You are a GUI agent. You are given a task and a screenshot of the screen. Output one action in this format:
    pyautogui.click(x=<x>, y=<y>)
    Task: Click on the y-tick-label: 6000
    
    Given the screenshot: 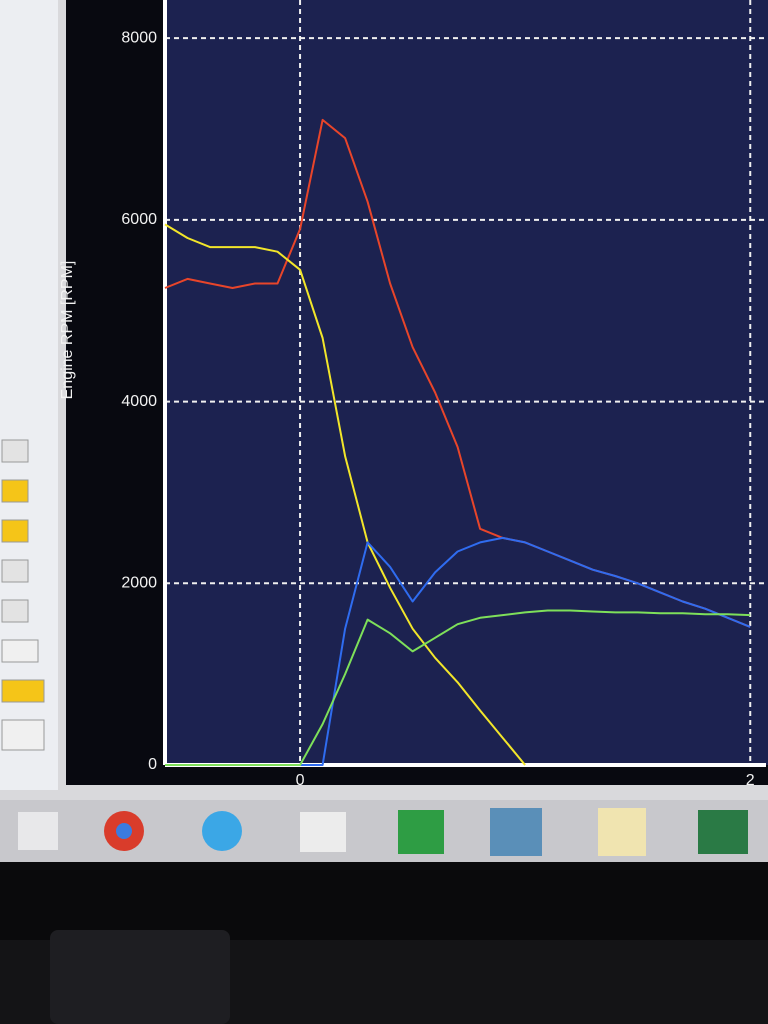 What is the action you would take?
    pyautogui.click(x=139, y=219)
    